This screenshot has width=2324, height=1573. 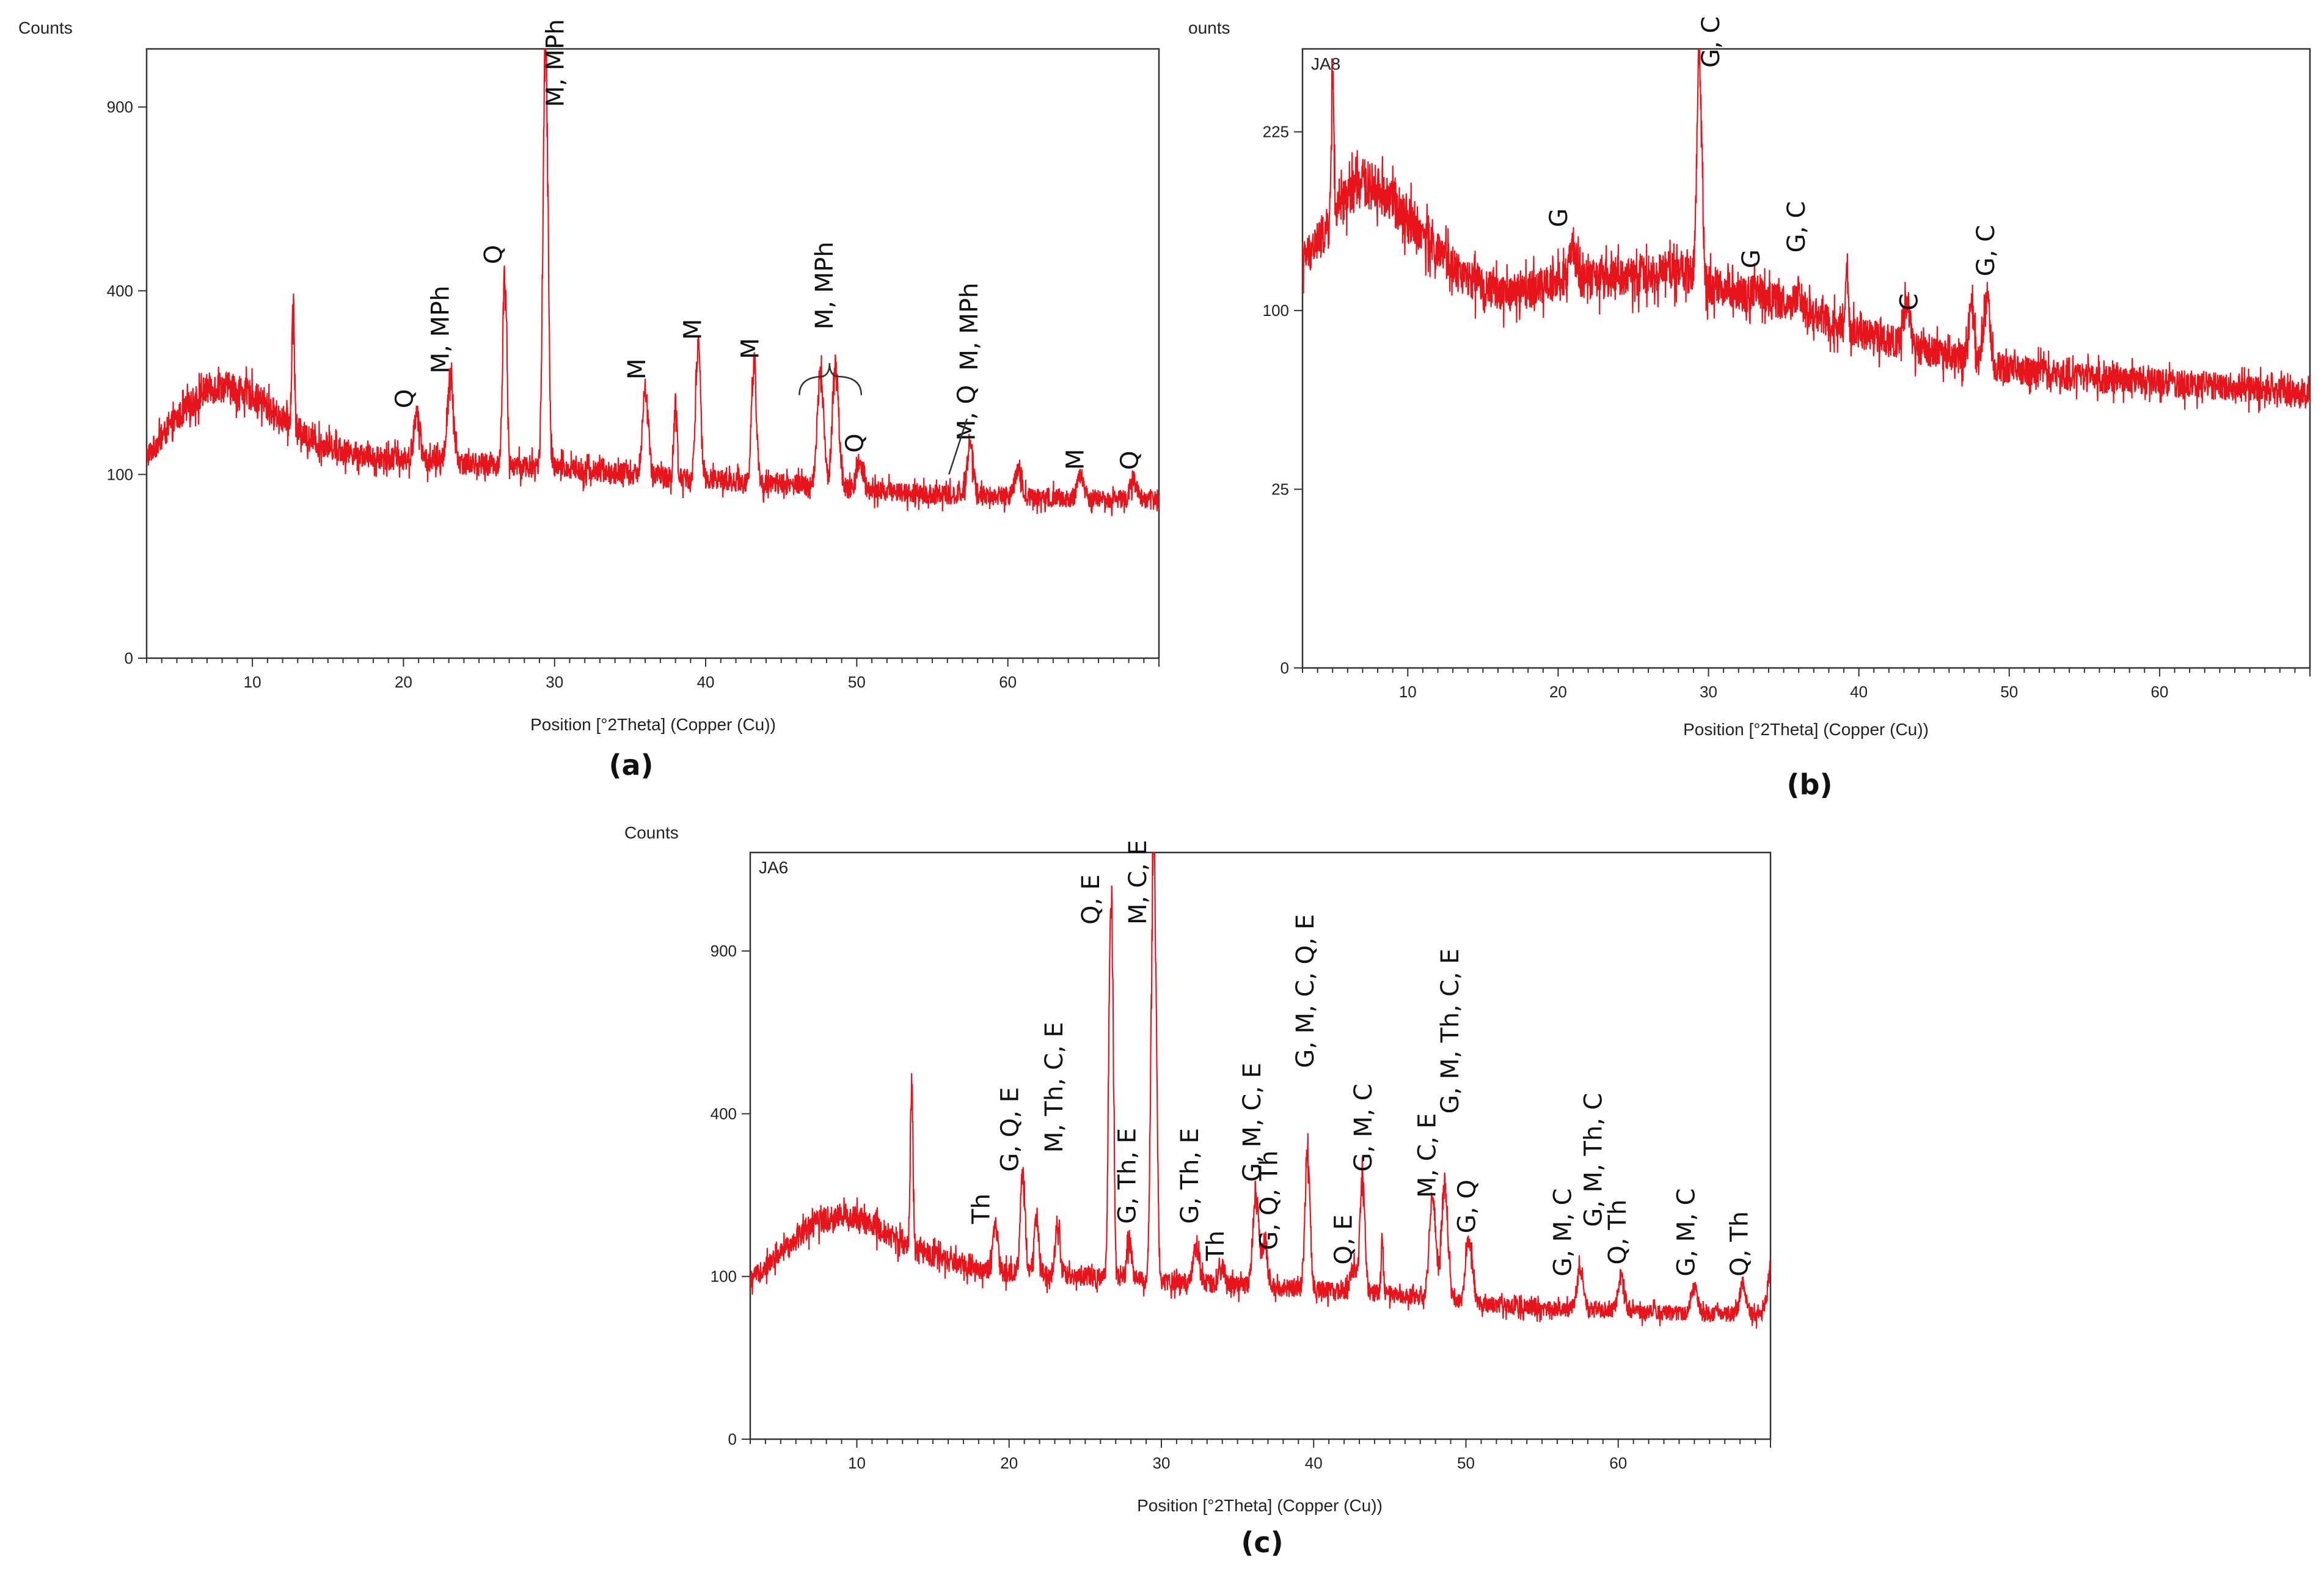 What do you see at coordinates (830, 379) in the screenshot?
I see `peak-group-brace` at bounding box center [830, 379].